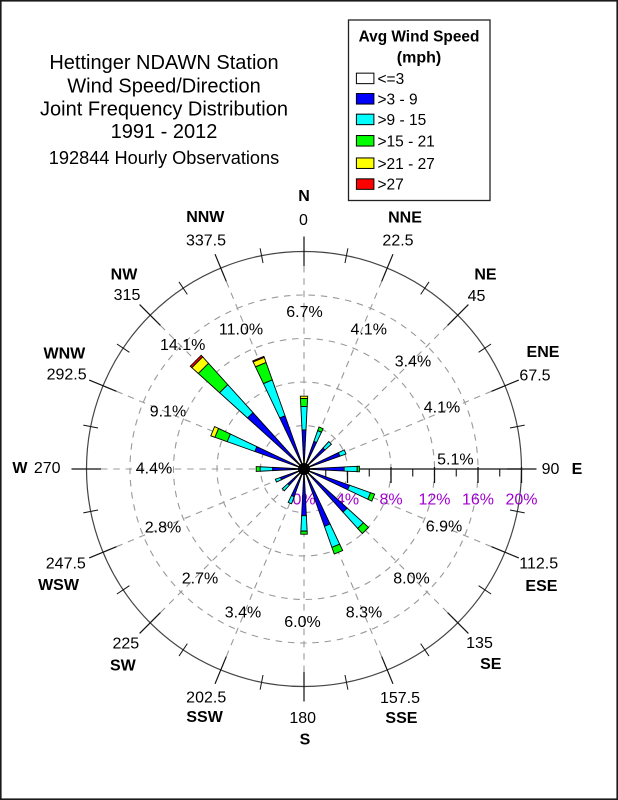  I want to click on svg-text: 8.0%, so click(411, 579).